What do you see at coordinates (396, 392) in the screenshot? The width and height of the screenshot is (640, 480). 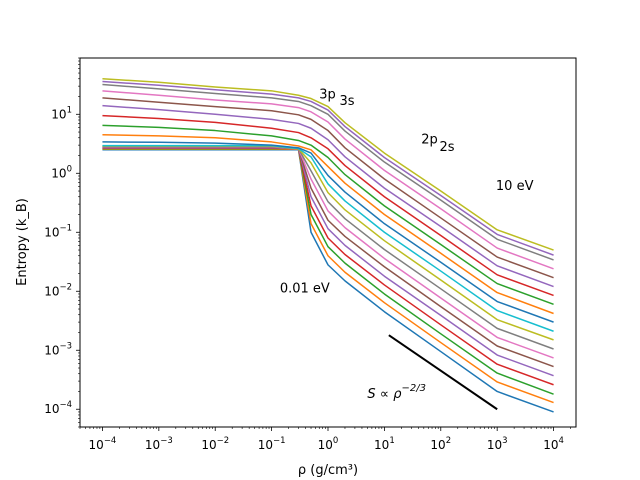 I see `slope-annotation: S ∝ ρ−2/3` at bounding box center [396, 392].